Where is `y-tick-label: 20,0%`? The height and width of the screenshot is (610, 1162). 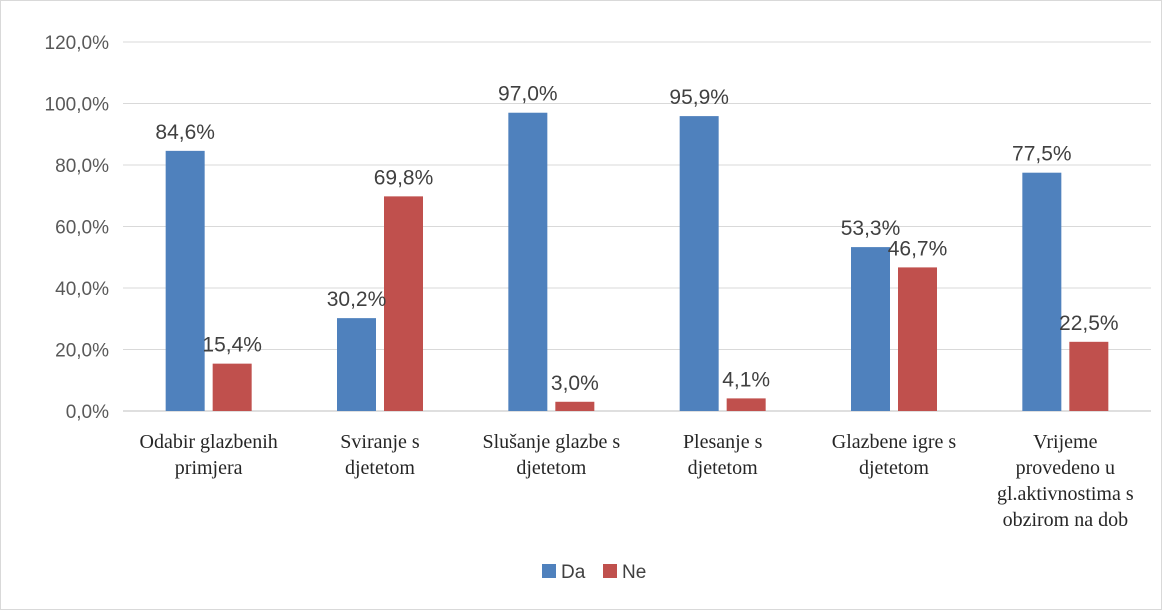
y-tick-label: 20,0% is located at coordinates (82, 351).